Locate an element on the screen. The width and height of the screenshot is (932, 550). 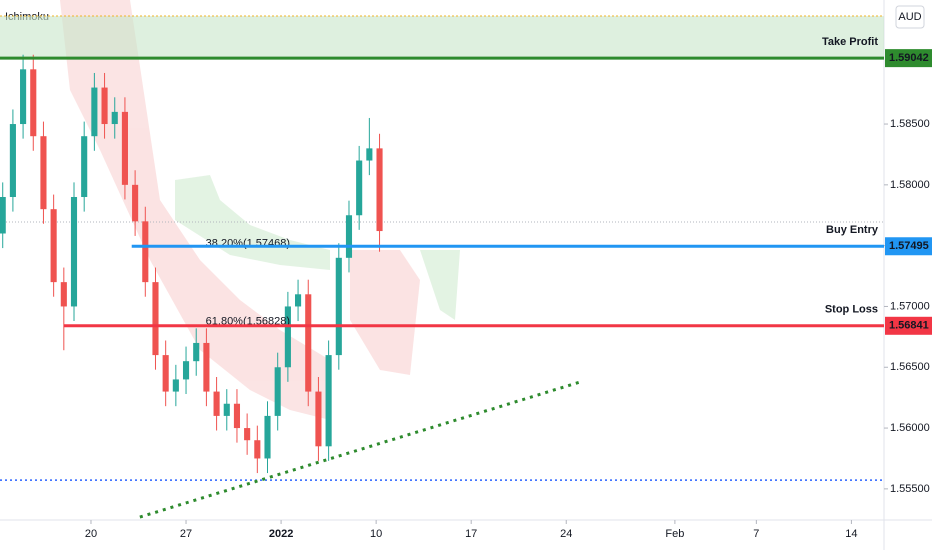
price-tag-label: 1.57495 is located at coordinates (909, 246).